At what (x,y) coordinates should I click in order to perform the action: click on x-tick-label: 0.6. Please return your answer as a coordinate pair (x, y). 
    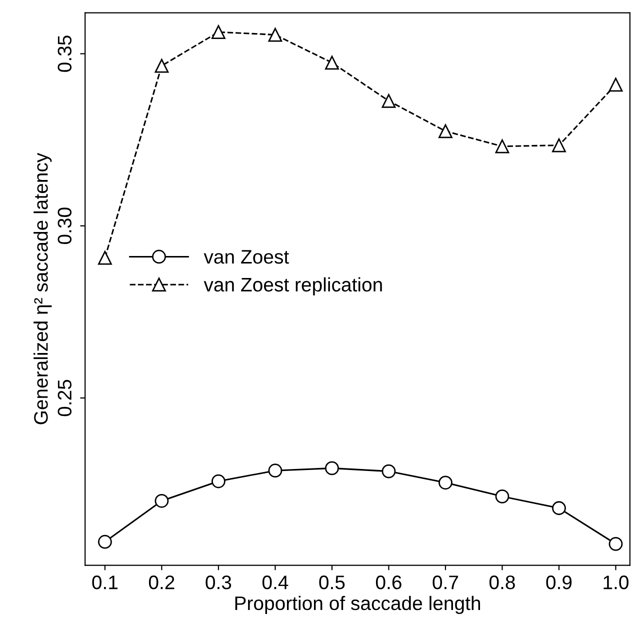
    Looking at the image, I should click on (389, 583).